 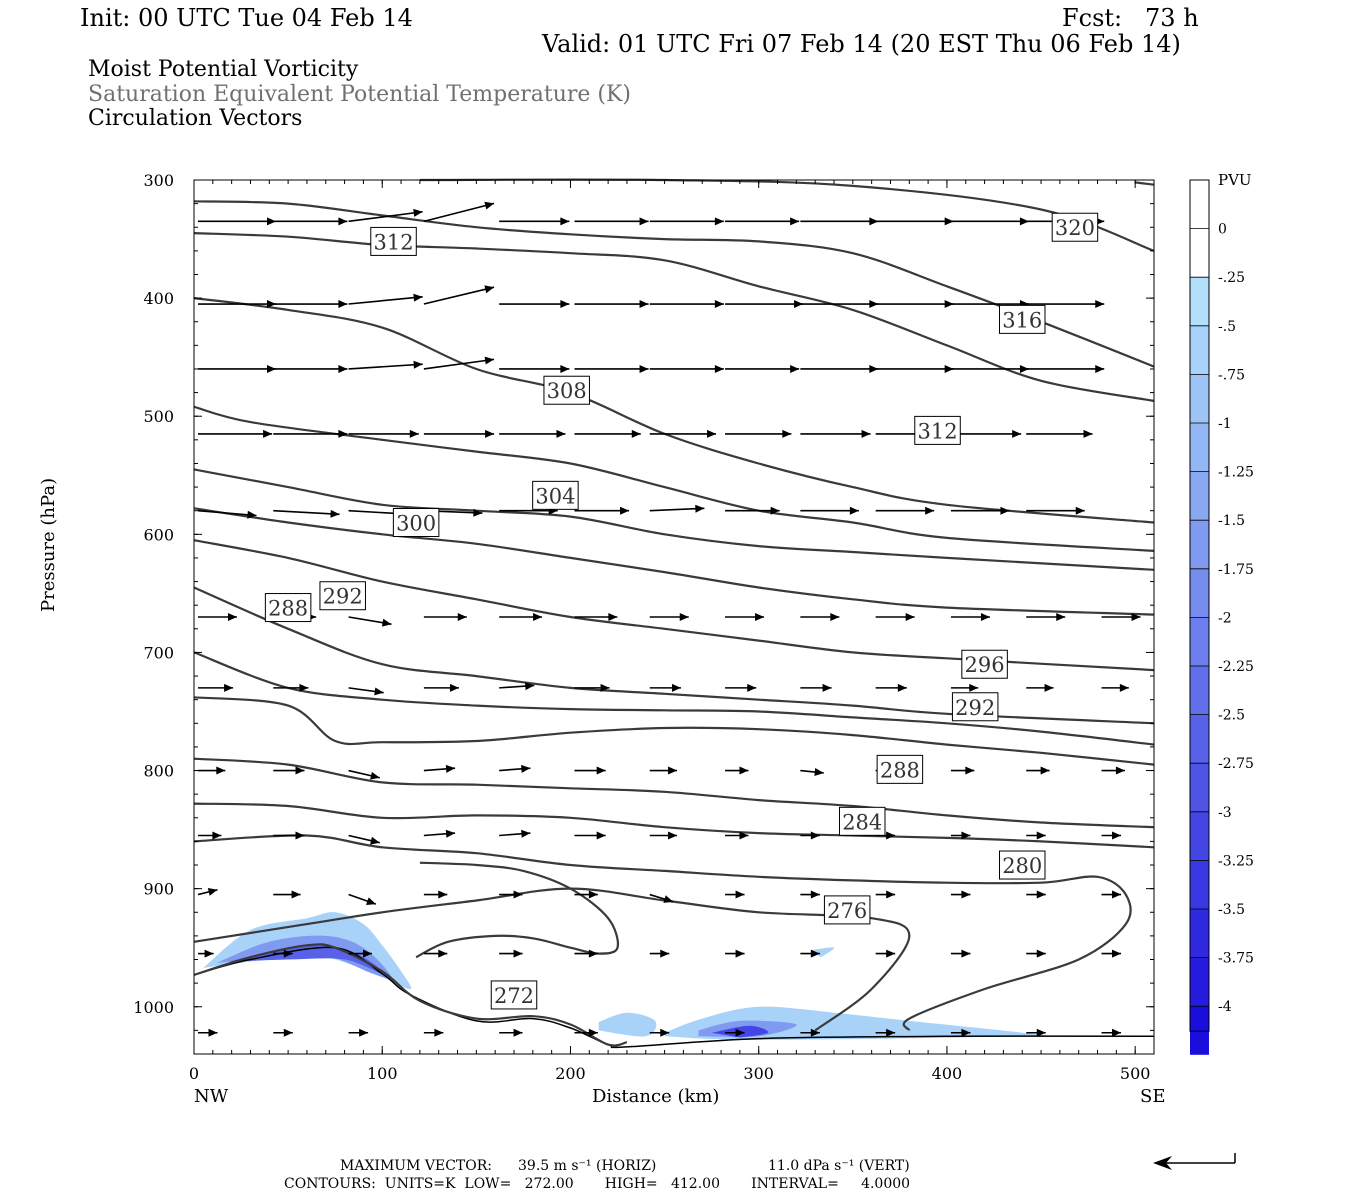 I want to click on theta-es-contour-288b, so click(x=674, y=655).